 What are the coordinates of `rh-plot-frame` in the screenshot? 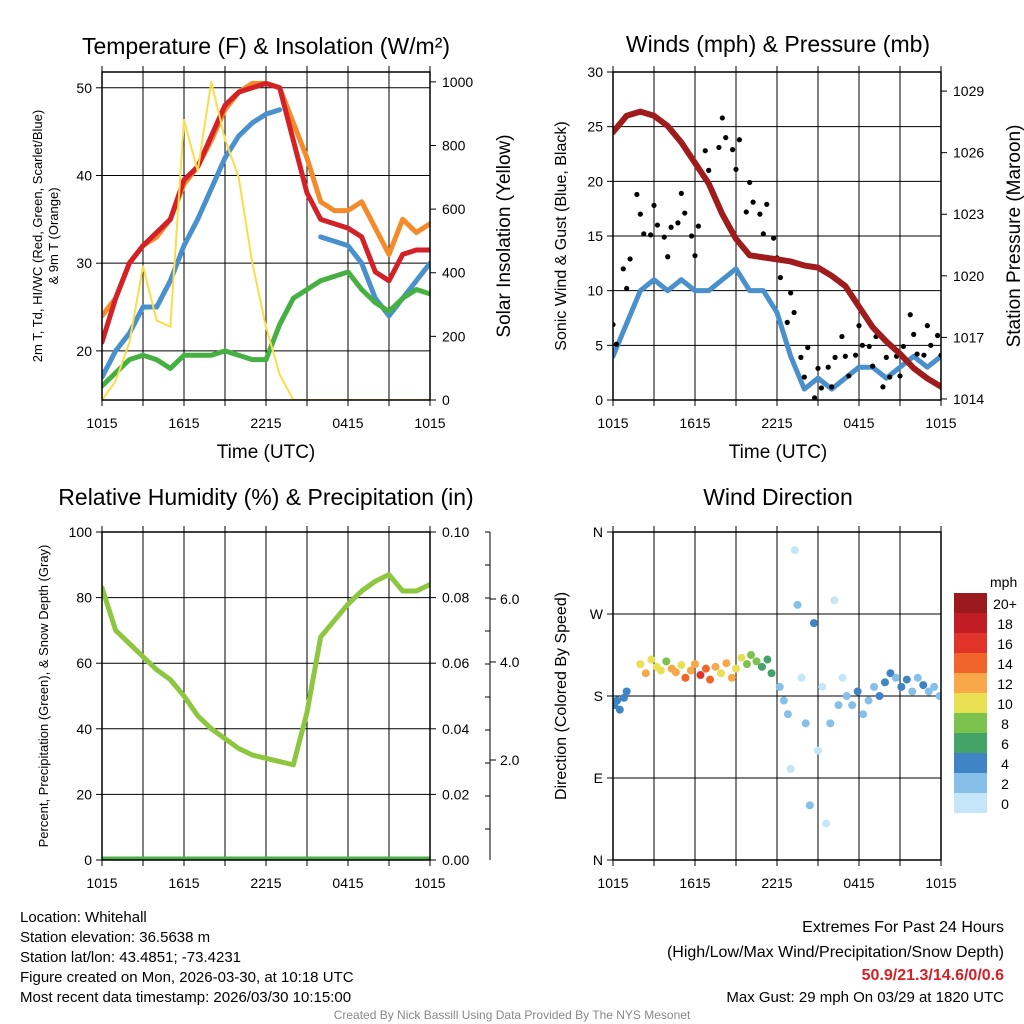 It's located at (266, 696).